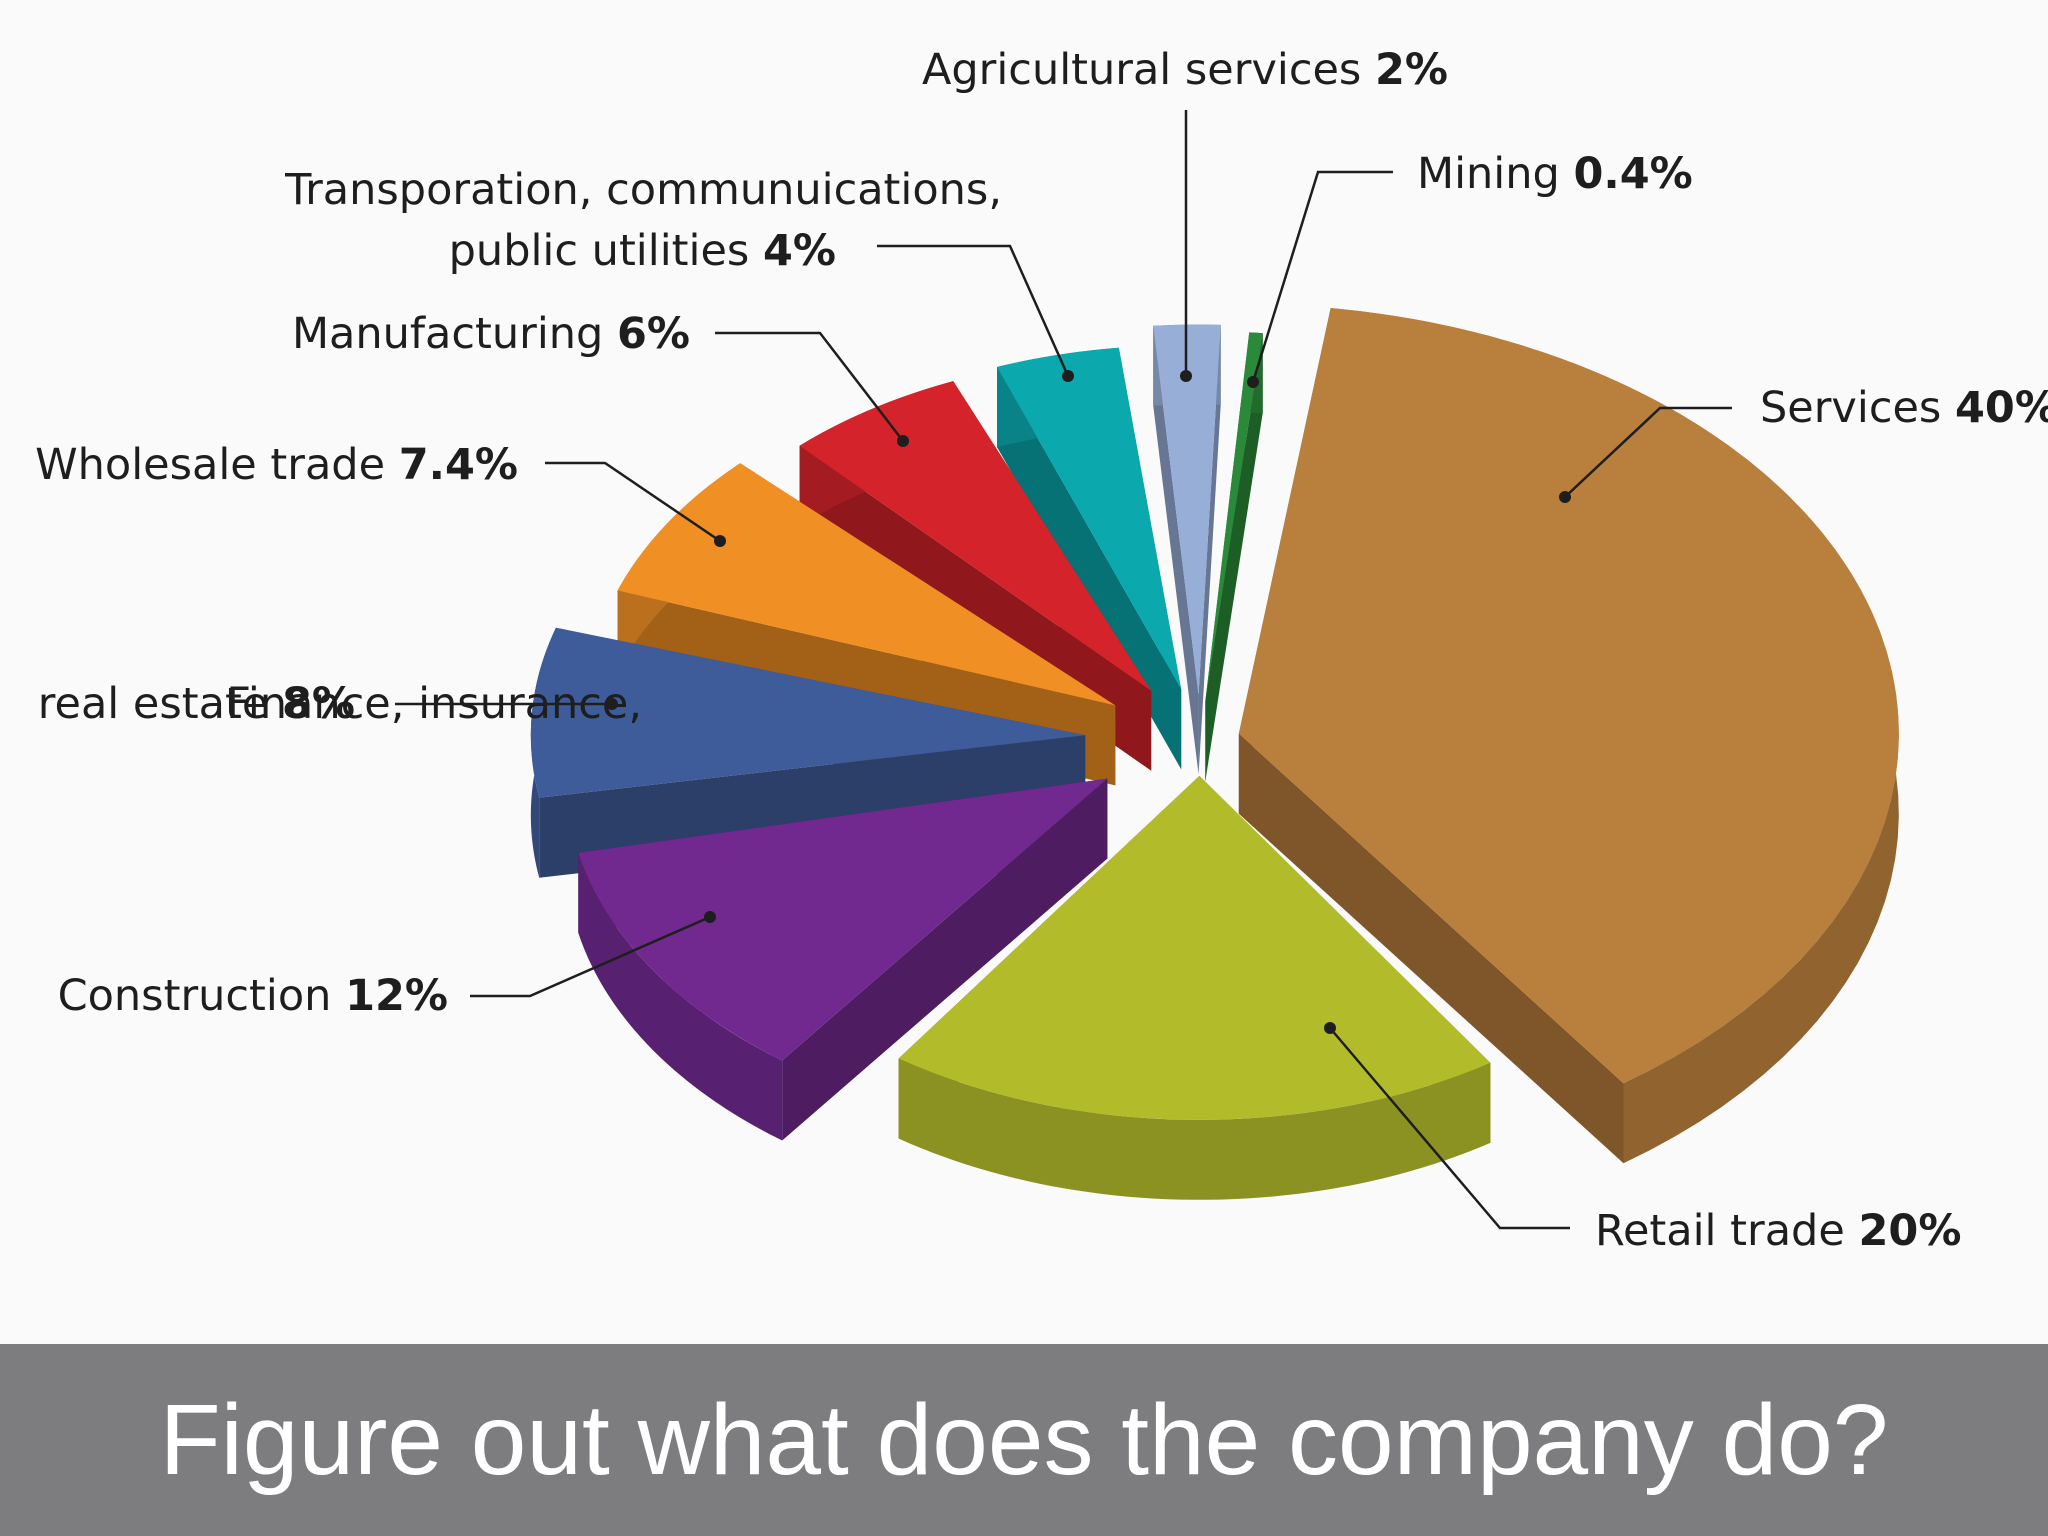 The height and width of the screenshot is (1536, 2048). What do you see at coordinates (196, 704) in the screenshot?
I see `slice-label-text: real estate 8%` at bounding box center [196, 704].